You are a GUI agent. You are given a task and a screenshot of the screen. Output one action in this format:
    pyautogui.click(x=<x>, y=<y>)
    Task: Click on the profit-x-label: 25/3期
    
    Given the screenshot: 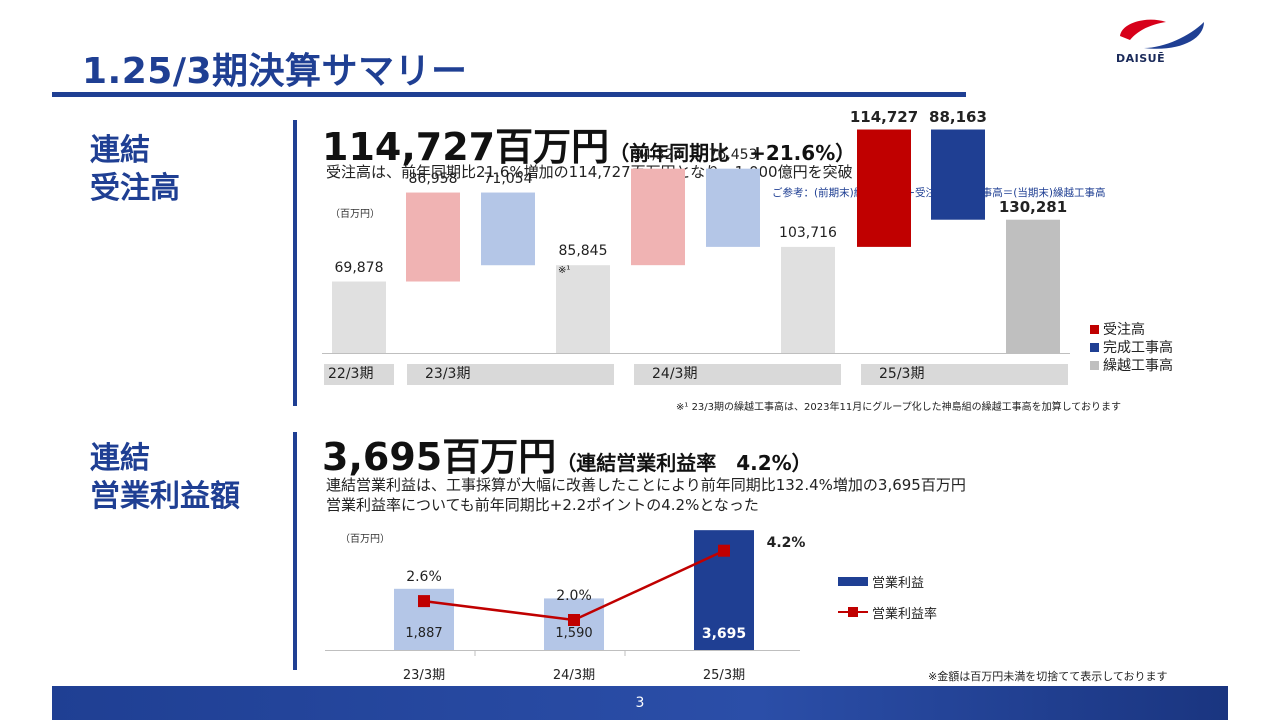 What is the action you would take?
    pyautogui.click(x=724, y=675)
    